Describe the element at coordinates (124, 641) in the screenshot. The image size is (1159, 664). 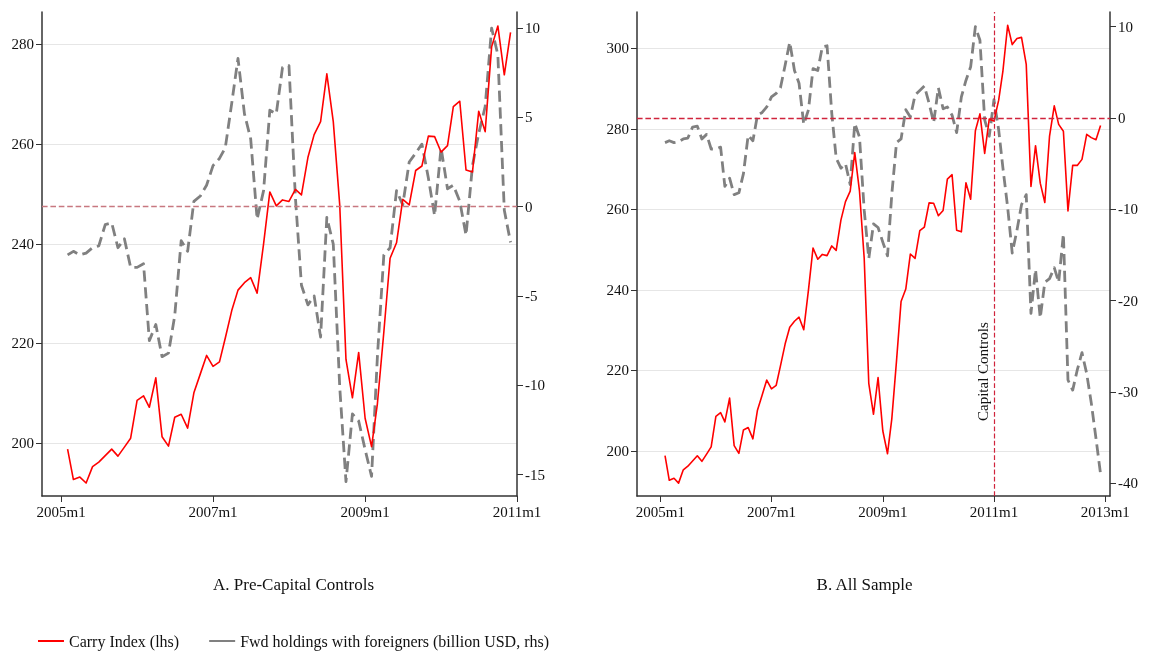
I see `legend-label: Carry Index (lhs)` at that location.